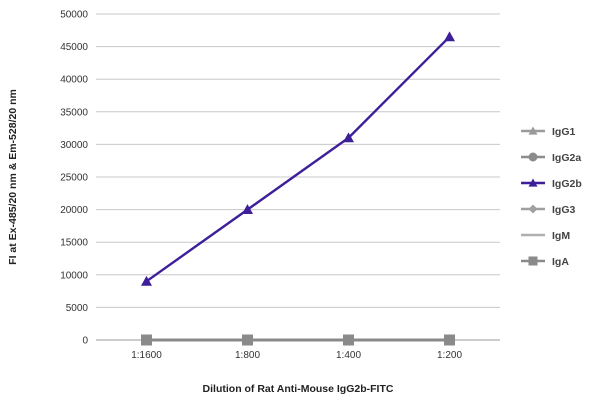 The image size is (603, 404). I want to click on y-tick-label: 50000, so click(74, 15).